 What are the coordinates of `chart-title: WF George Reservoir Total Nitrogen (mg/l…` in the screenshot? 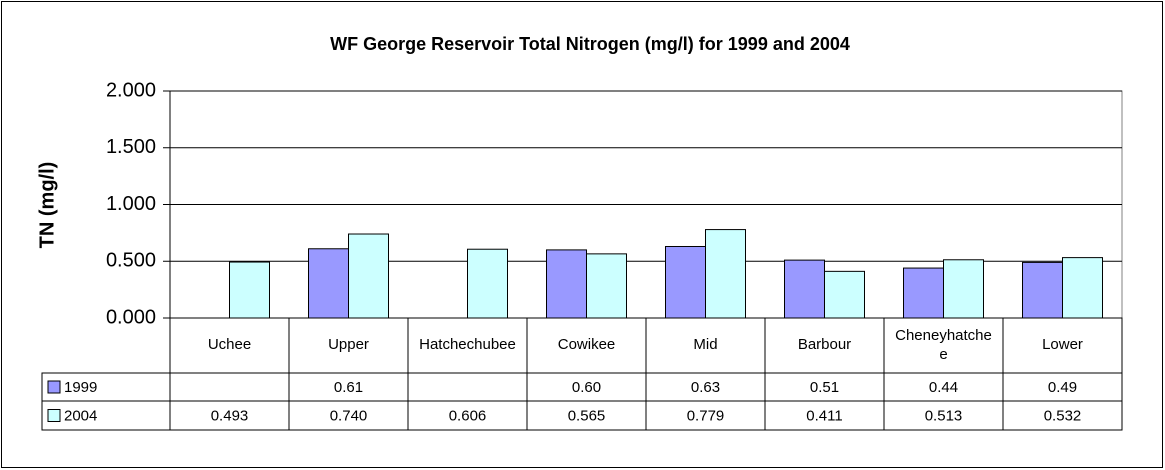 It's located at (590, 44).